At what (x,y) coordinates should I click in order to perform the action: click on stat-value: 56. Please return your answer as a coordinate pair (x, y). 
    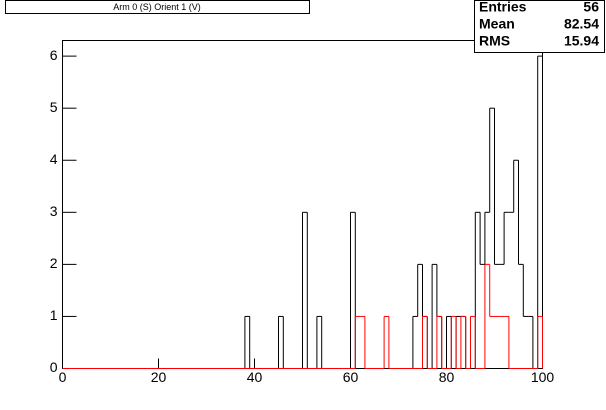
    Looking at the image, I should click on (591, 7).